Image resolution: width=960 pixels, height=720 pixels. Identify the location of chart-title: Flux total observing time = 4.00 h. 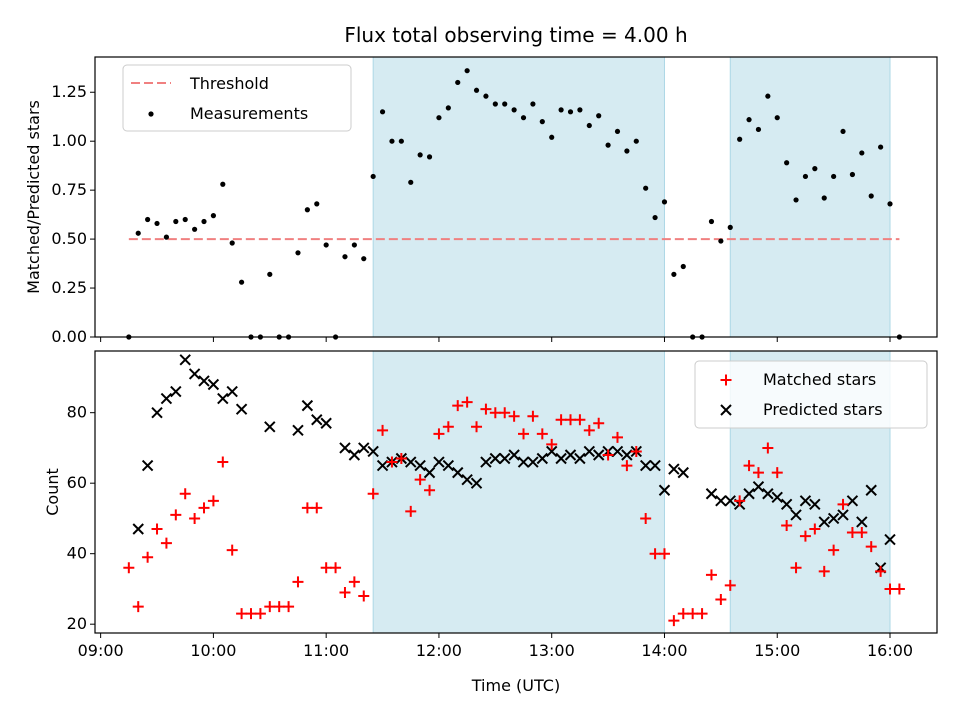
(515, 35).